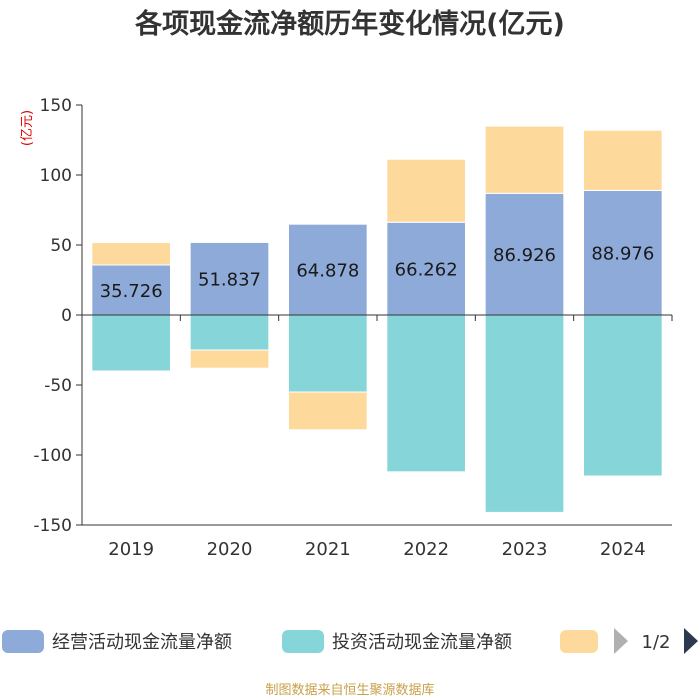 This screenshot has width=700, height=700. What do you see at coordinates (422, 642) in the screenshot?
I see `legend-label-investing: 投资活动现金流量净额` at bounding box center [422, 642].